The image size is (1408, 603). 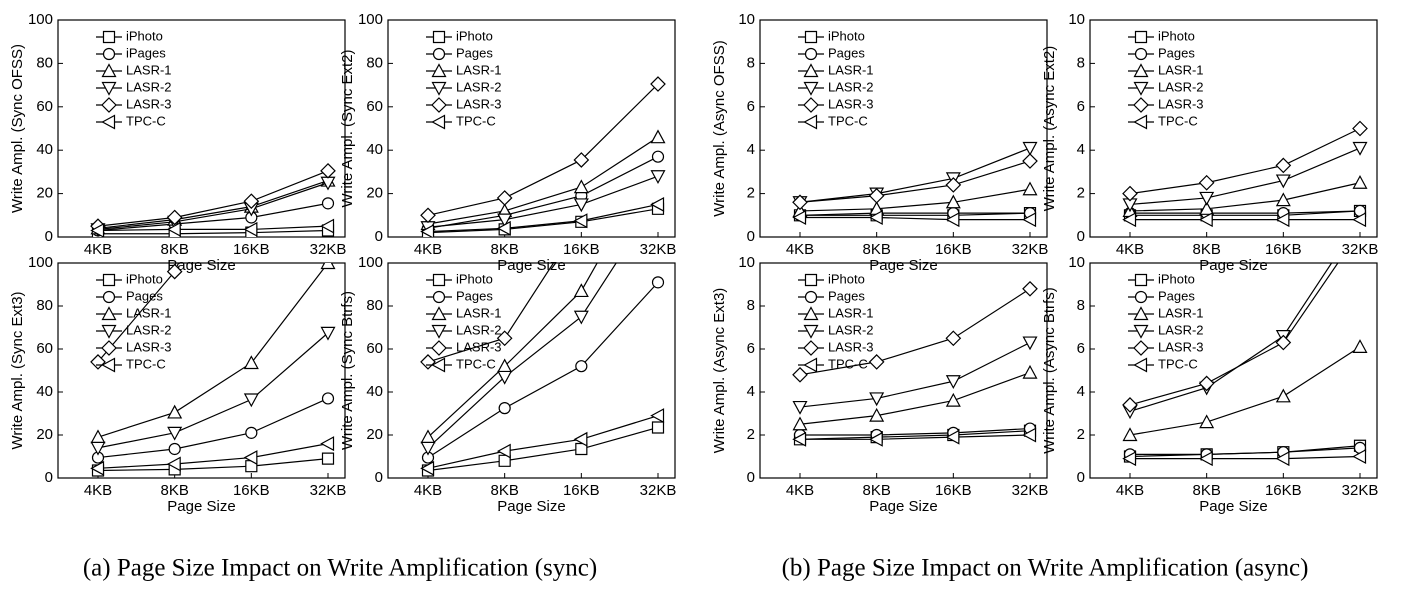 What do you see at coordinates (44, 149) in the screenshot?
I see `y-tick-label: 40` at bounding box center [44, 149].